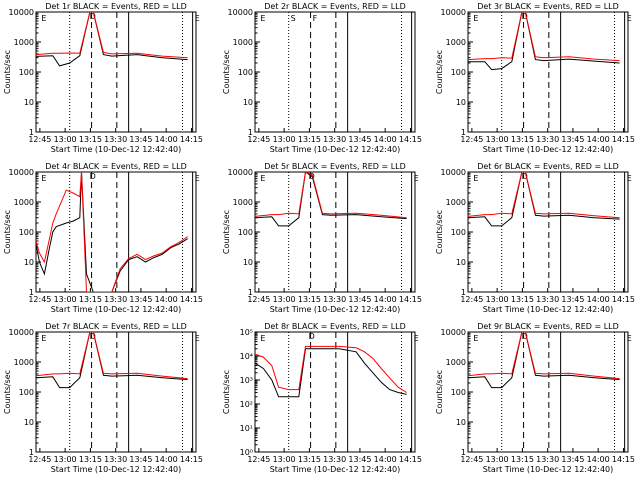  Describe the element at coordinates (246, 428) in the screenshot. I see `y-tick-label: 10¹` at that location.